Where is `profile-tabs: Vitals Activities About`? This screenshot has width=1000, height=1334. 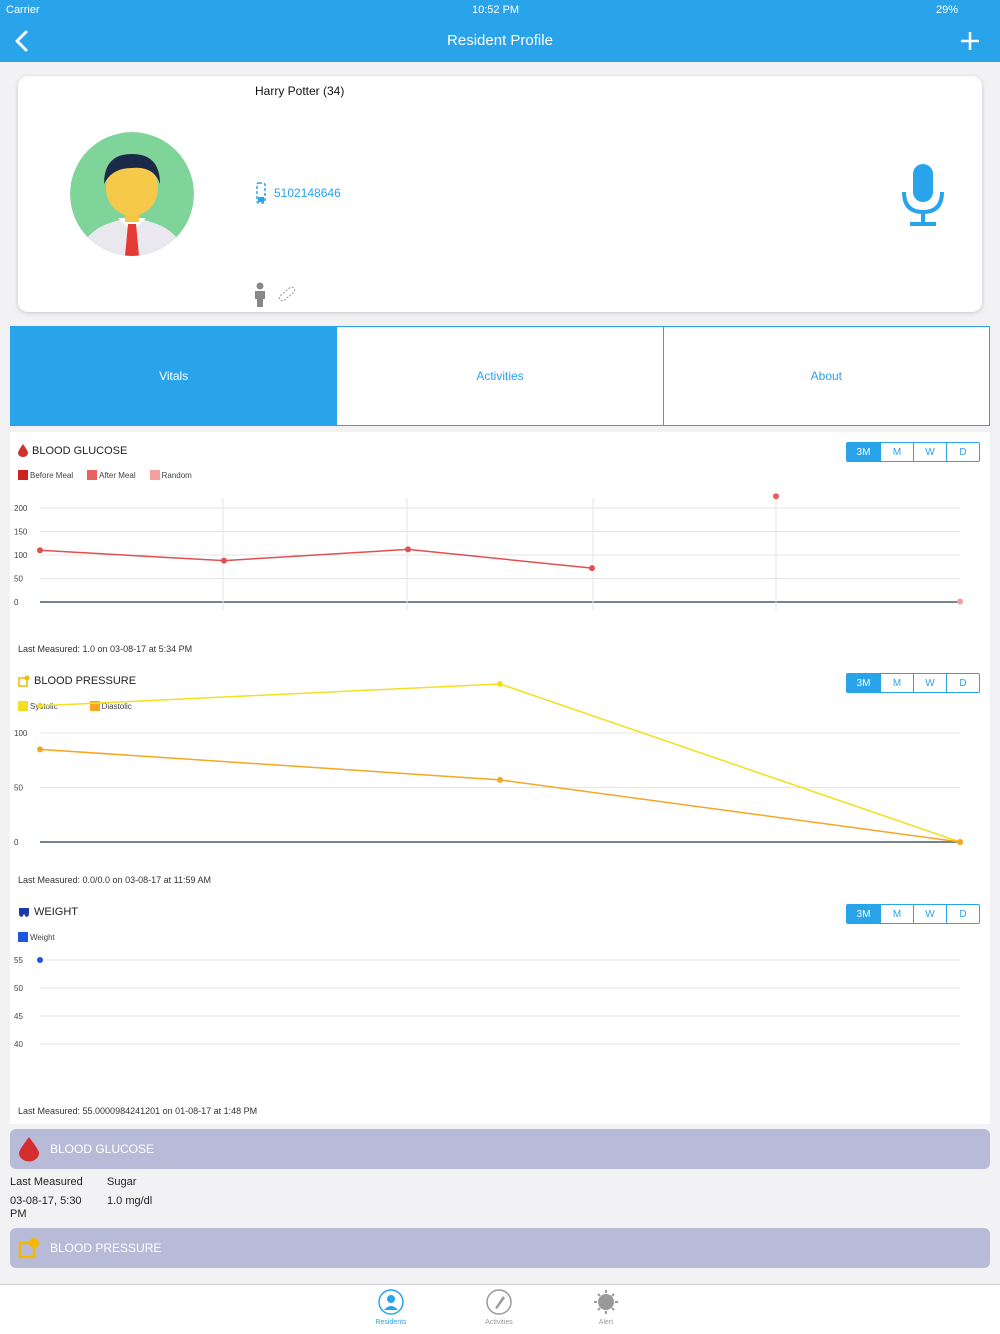 profile-tabs: Vitals Activities About is located at coordinates (500, 376).